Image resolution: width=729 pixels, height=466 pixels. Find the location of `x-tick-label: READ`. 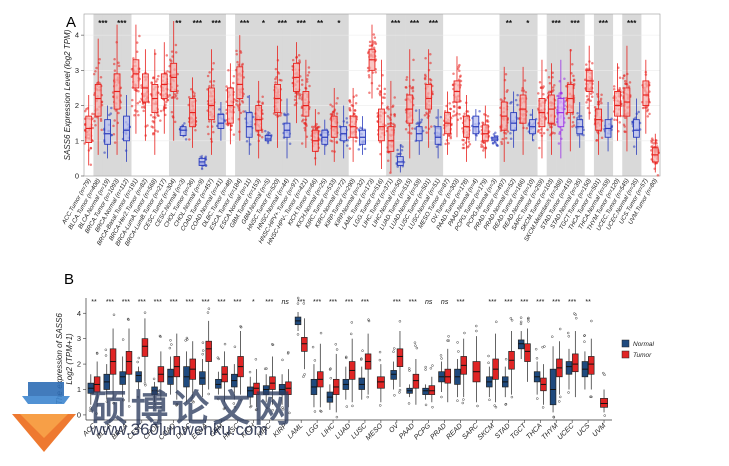

x-tick-label: READ is located at coordinates (454, 431).